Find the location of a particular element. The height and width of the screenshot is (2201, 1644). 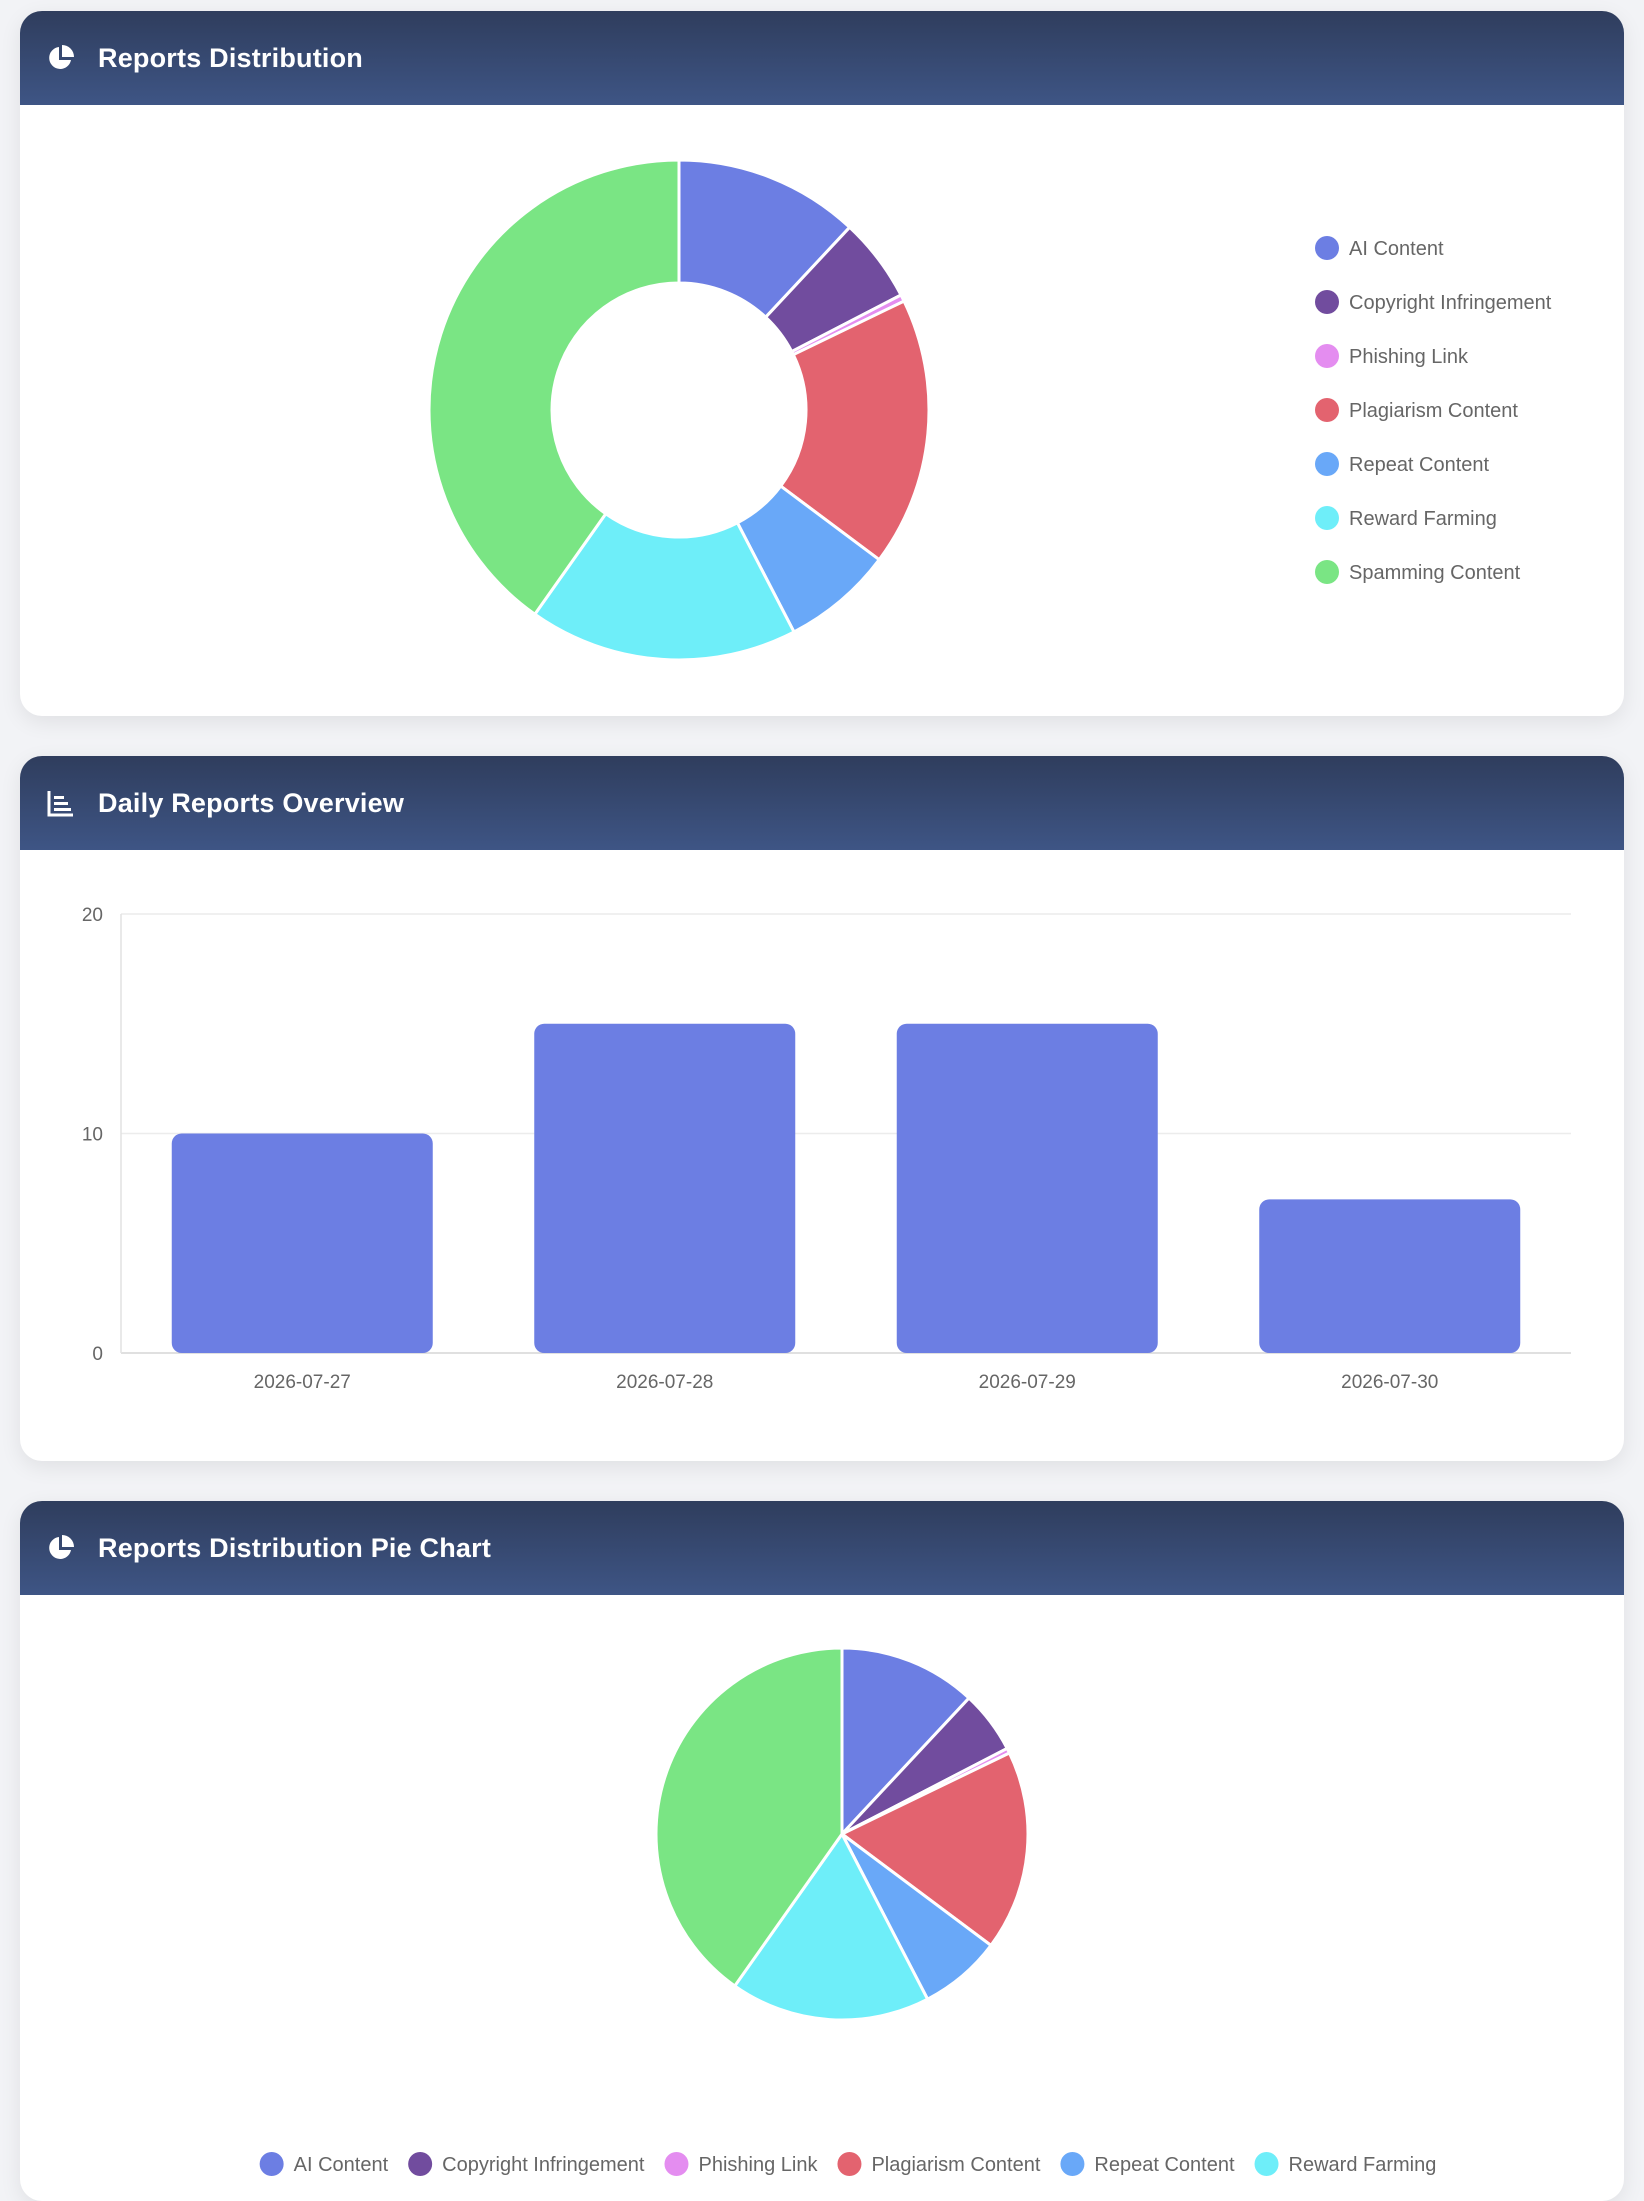

x-tick-label: 2026-07-29 is located at coordinates (1027, 1382).